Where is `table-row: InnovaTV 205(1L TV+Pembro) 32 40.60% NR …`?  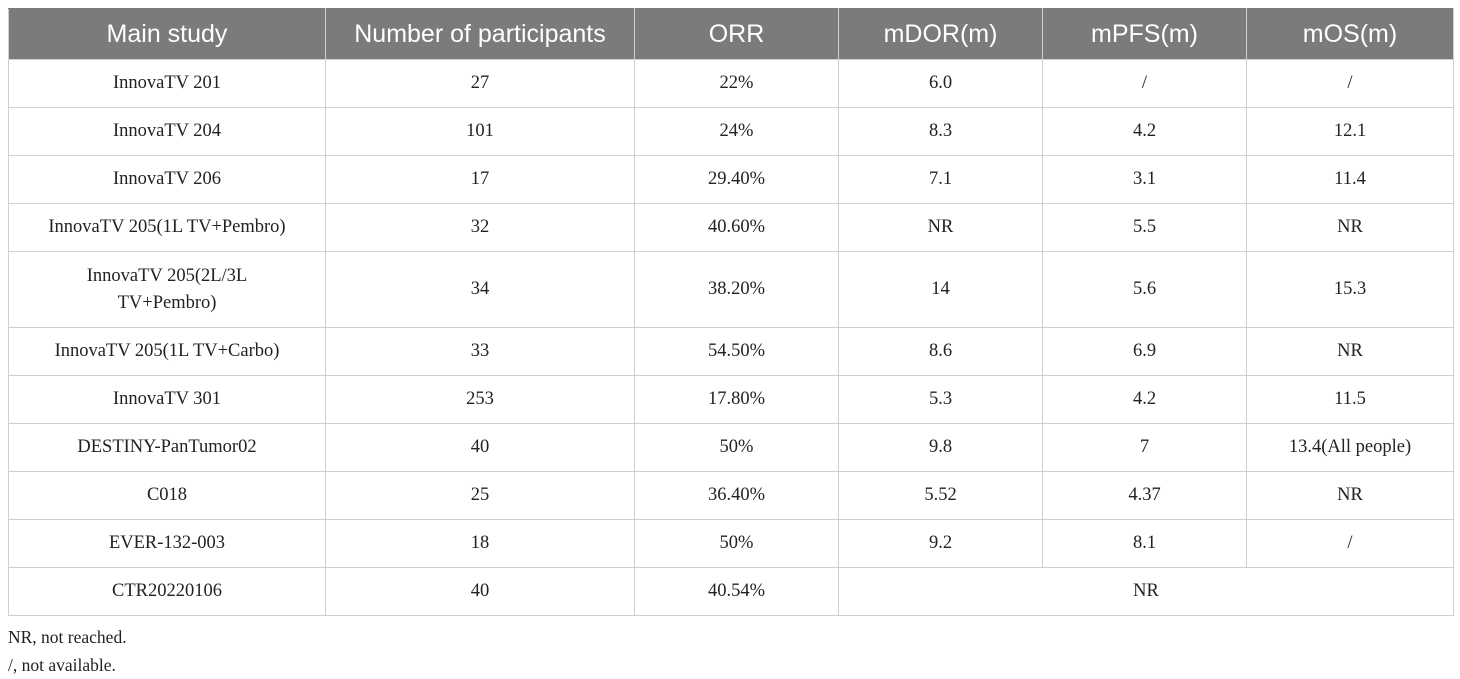 table-row: InnovaTV 205(1L TV+Pembro) 32 40.60% NR … is located at coordinates (731, 227).